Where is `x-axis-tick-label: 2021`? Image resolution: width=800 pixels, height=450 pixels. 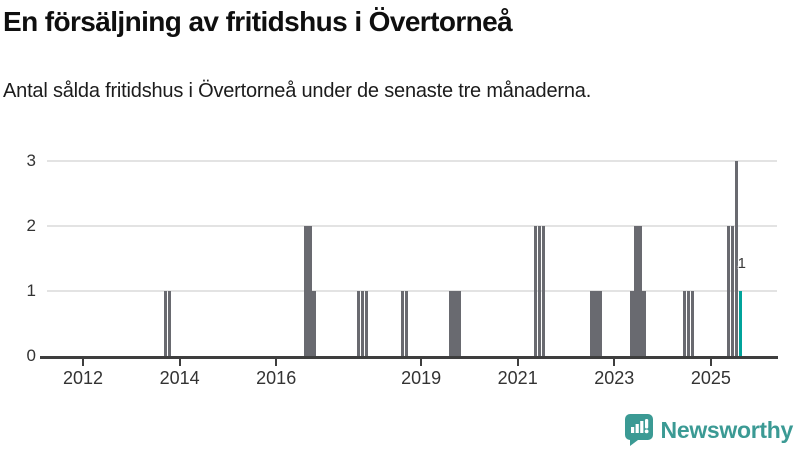 x-axis-tick-label: 2021 is located at coordinates (517, 378).